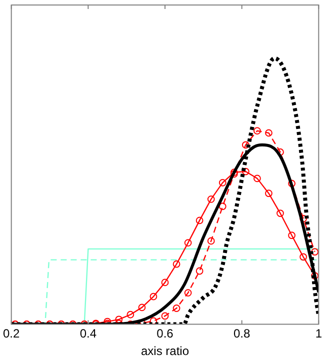 This screenshot has width=325, height=359. Describe the element at coordinates (241, 333) in the screenshot. I see `x-tick-label: 0.8` at that location.